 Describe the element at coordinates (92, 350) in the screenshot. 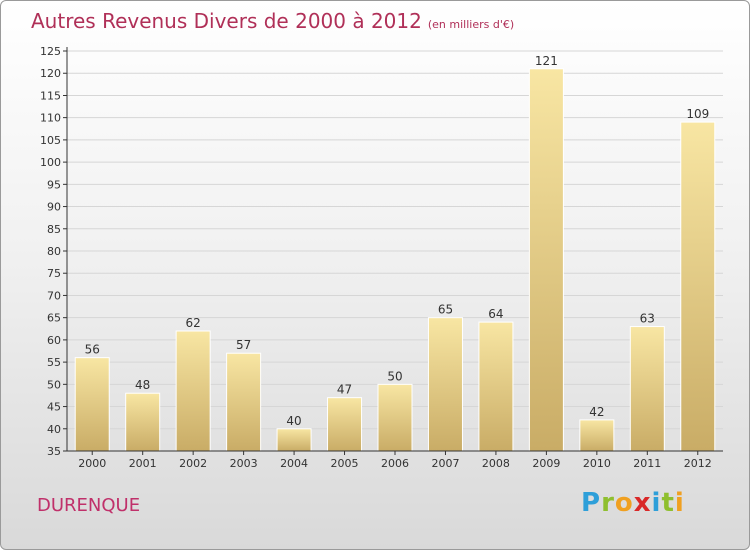

I see `data-label: 56` at that location.